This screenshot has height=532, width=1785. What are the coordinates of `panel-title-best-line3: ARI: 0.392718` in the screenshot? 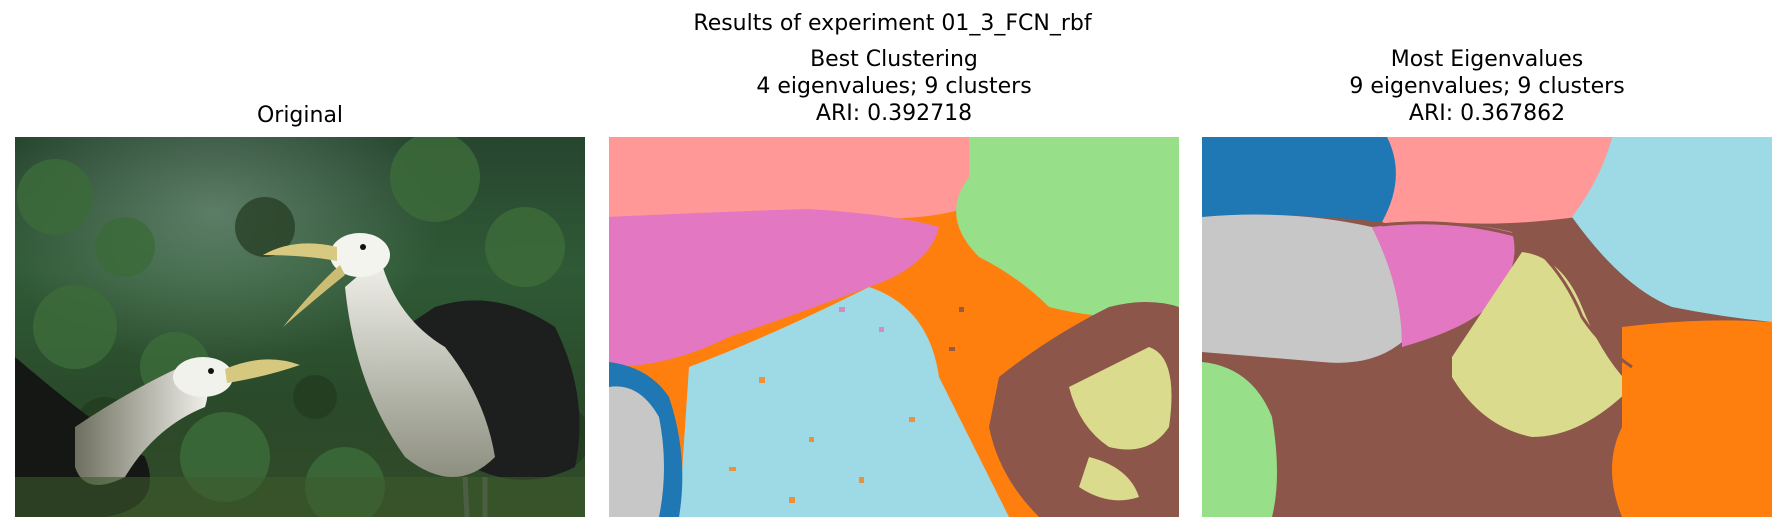 It's located at (894, 113).